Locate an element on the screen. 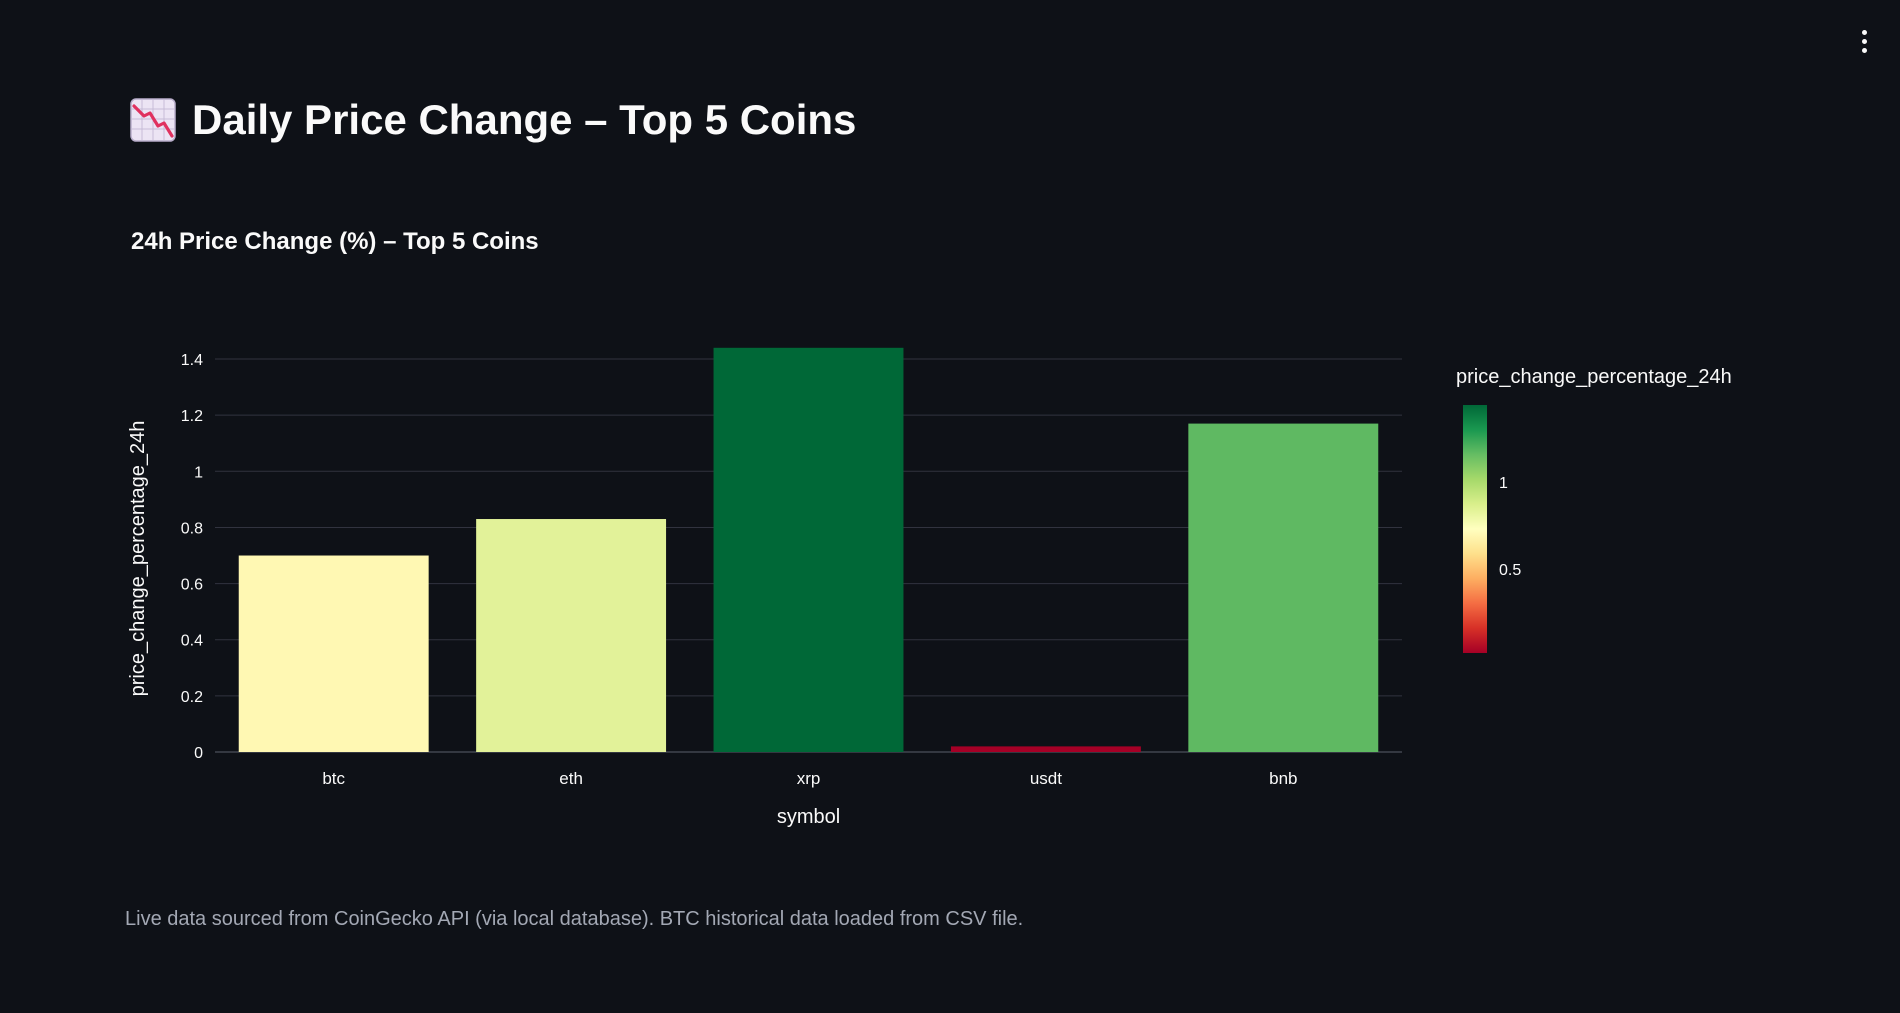 This screenshot has width=1900, height=1013. bar-btc is located at coordinates (333, 653).